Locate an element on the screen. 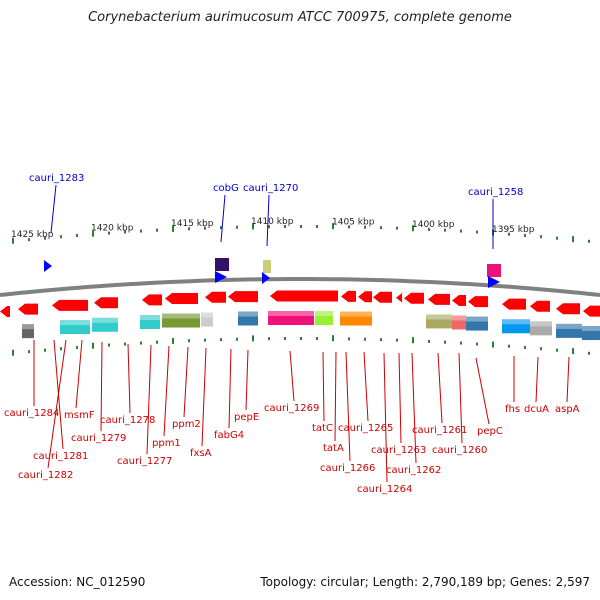 Image resolution: width=600 pixels, height=600 pixels. lower-gene-label: cauri_1284 is located at coordinates (31, 413).